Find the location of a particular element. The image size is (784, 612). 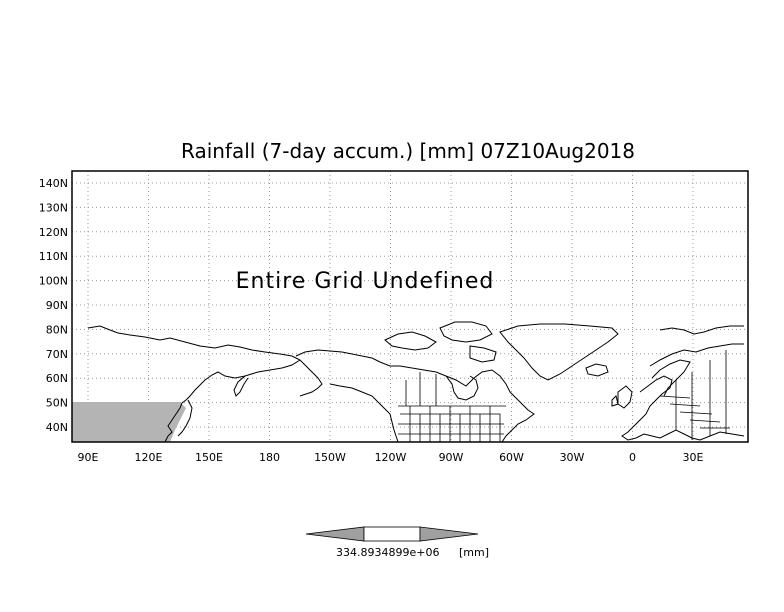

latitude-label: 80N is located at coordinates (57, 329).